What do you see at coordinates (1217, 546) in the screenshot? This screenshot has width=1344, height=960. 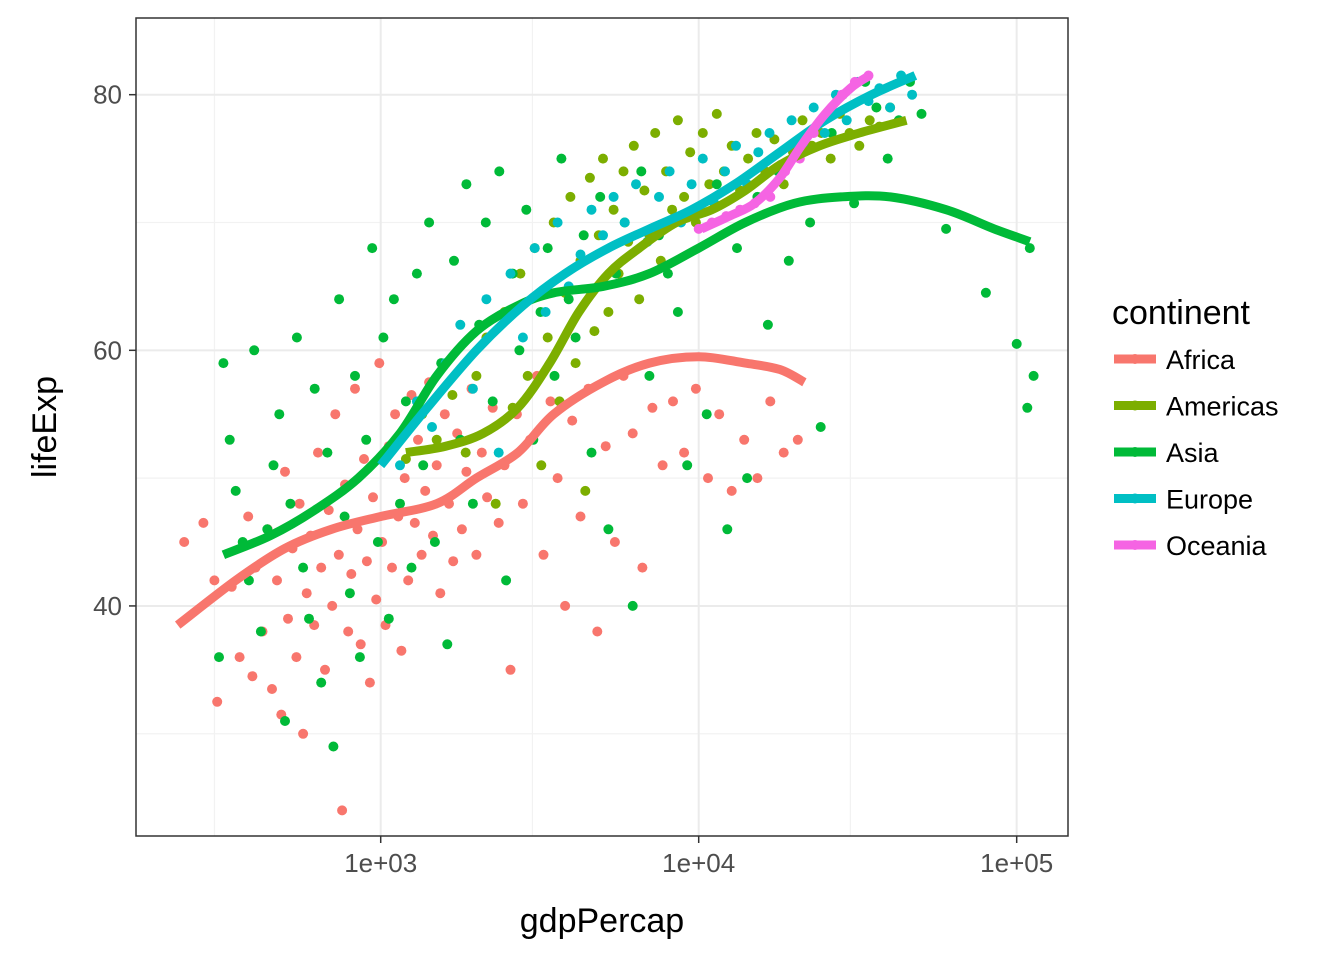 I see `legend-label-oceania: Oceania` at bounding box center [1217, 546].